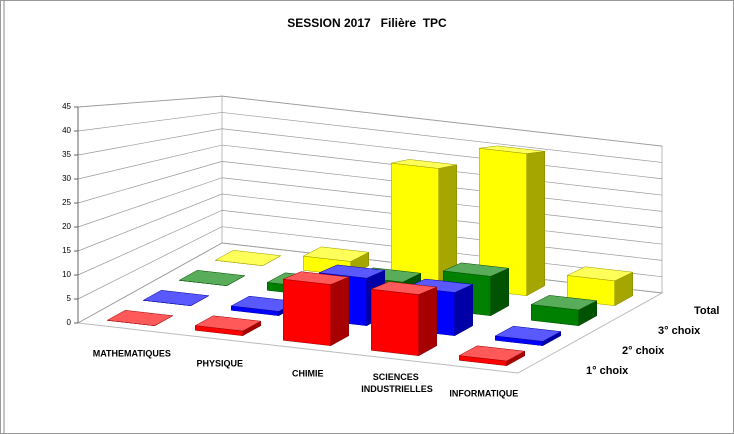 This screenshot has height=434, width=734. What do you see at coordinates (396, 383) in the screenshot?
I see `x-tick-label: SCIENCES INDUSTRIELLES` at bounding box center [396, 383].